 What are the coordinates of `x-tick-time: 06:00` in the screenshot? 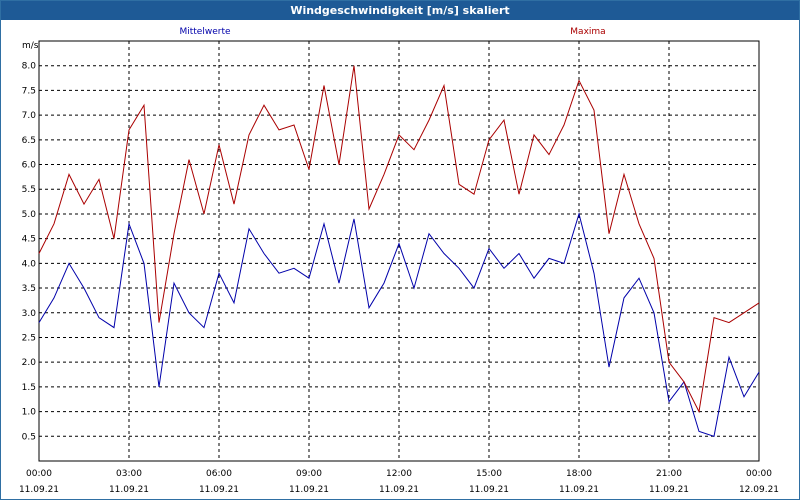 It's located at (219, 474).